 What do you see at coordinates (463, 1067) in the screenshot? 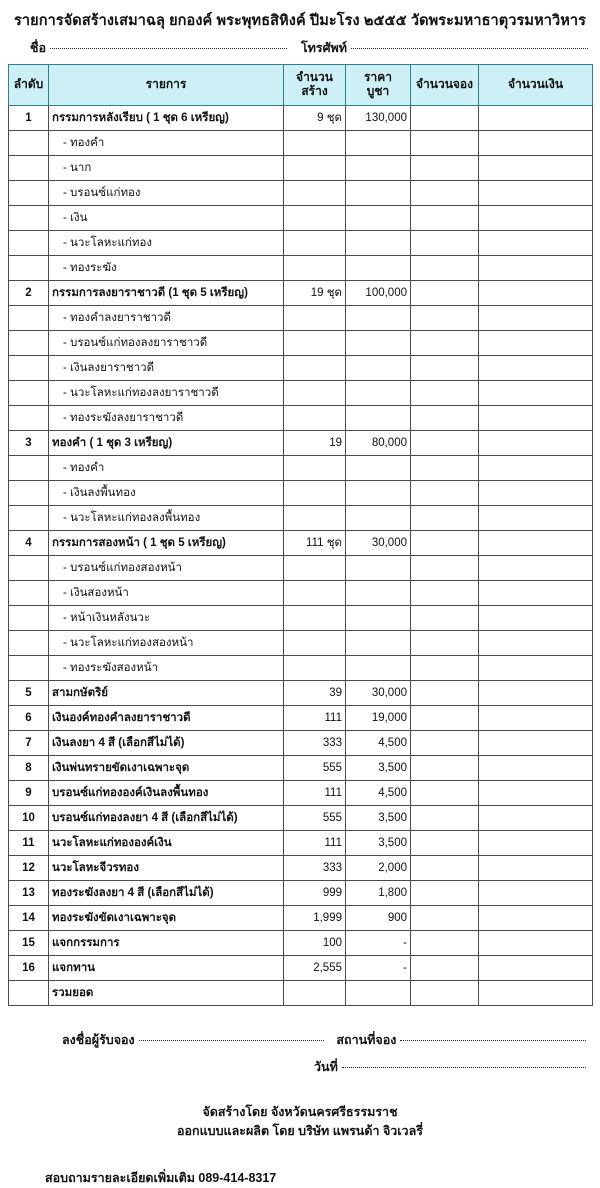
I see `date-input-line` at bounding box center [463, 1067].